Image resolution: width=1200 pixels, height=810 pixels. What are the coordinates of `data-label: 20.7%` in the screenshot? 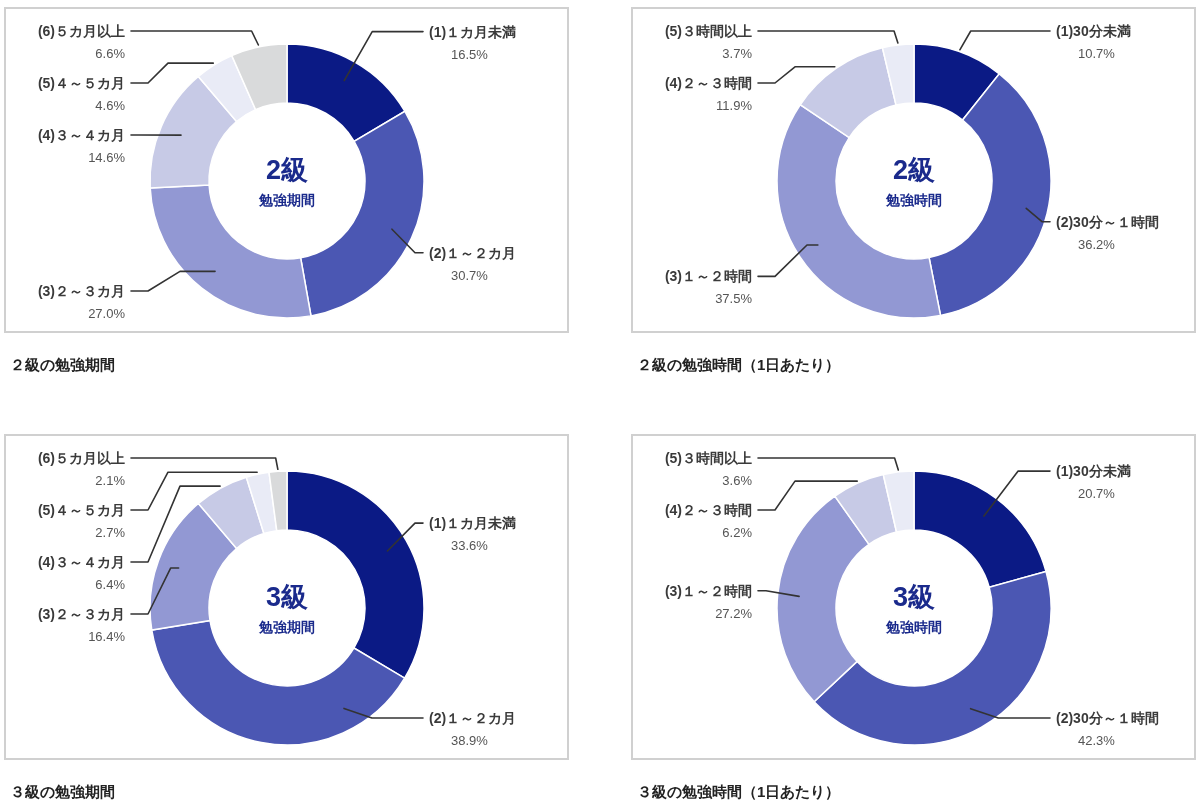 It's located at (1097, 494).